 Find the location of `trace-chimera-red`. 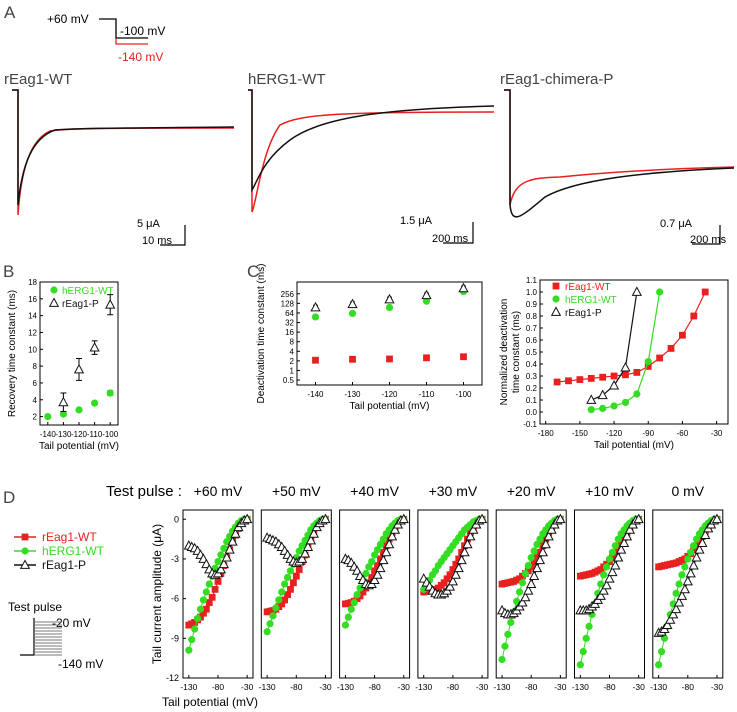

trace-chimera-red is located at coordinates (619, 147).